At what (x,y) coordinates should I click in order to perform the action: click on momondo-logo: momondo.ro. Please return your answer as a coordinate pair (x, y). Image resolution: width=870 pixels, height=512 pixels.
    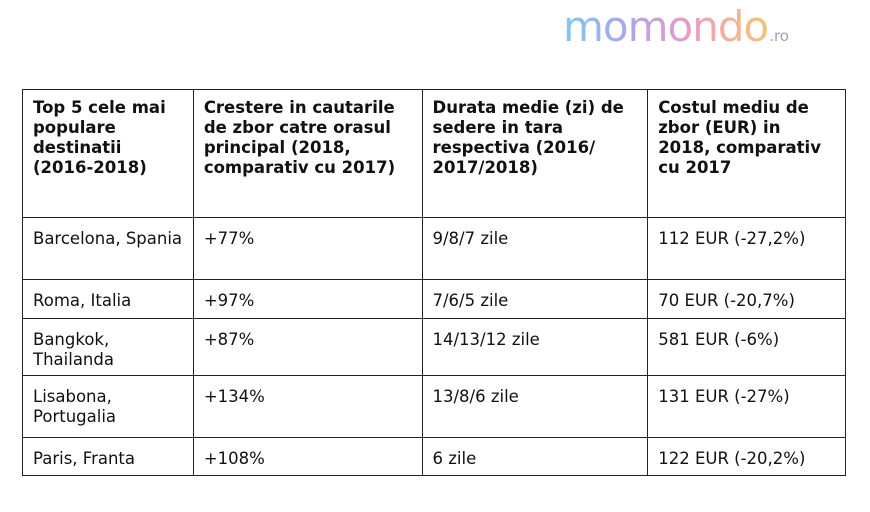
    Looking at the image, I should click on (676, 28).